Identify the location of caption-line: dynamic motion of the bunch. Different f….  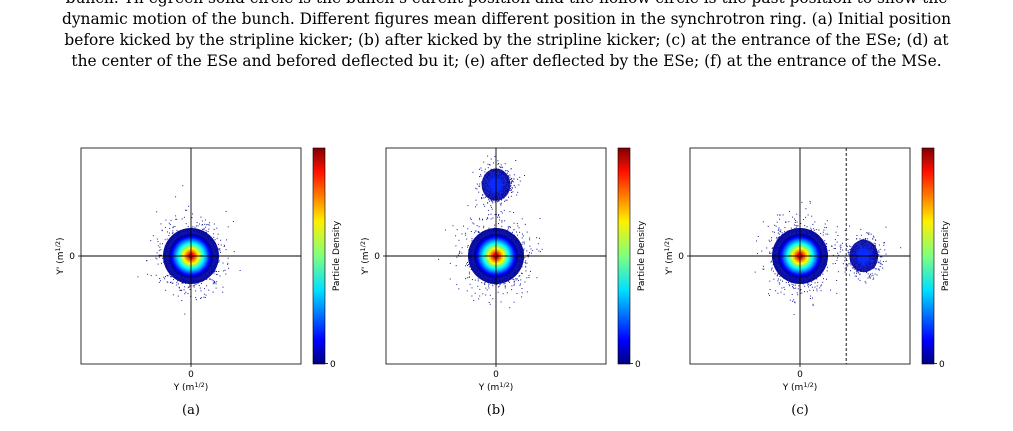
(506, 19).